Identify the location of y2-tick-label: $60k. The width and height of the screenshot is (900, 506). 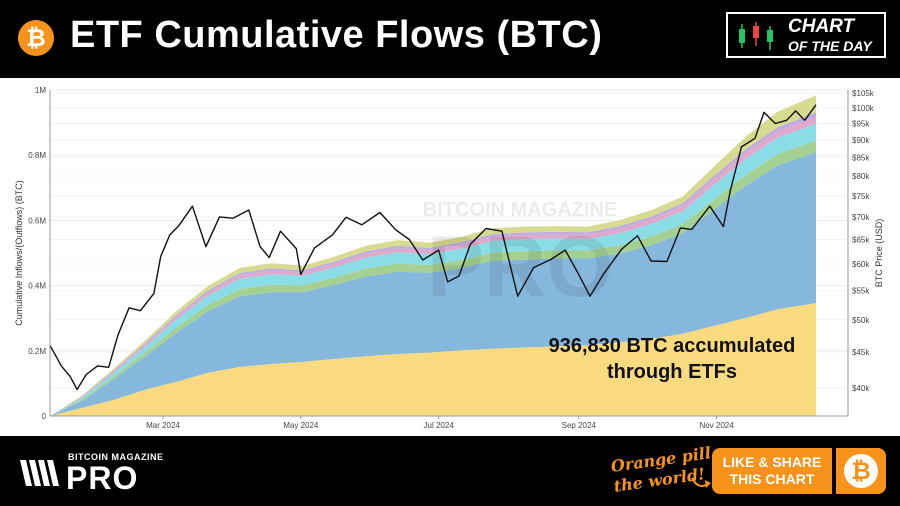
(861, 264).